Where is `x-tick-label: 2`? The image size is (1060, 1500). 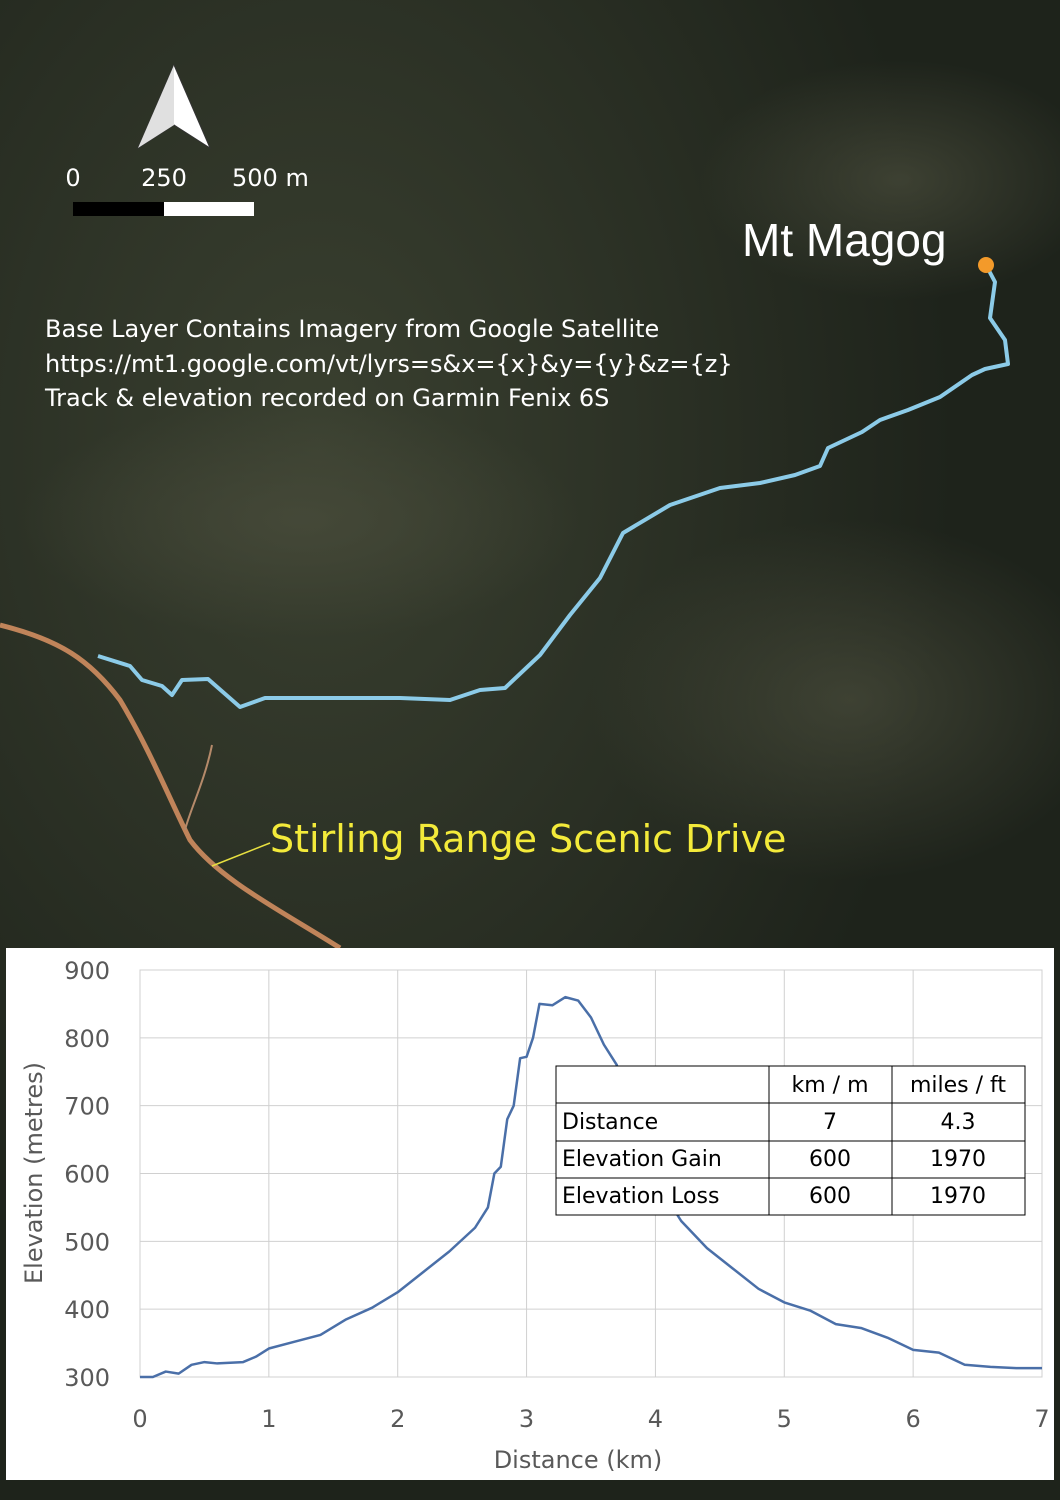
x-tick-label: 2 is located at coordinates (397, 1419).